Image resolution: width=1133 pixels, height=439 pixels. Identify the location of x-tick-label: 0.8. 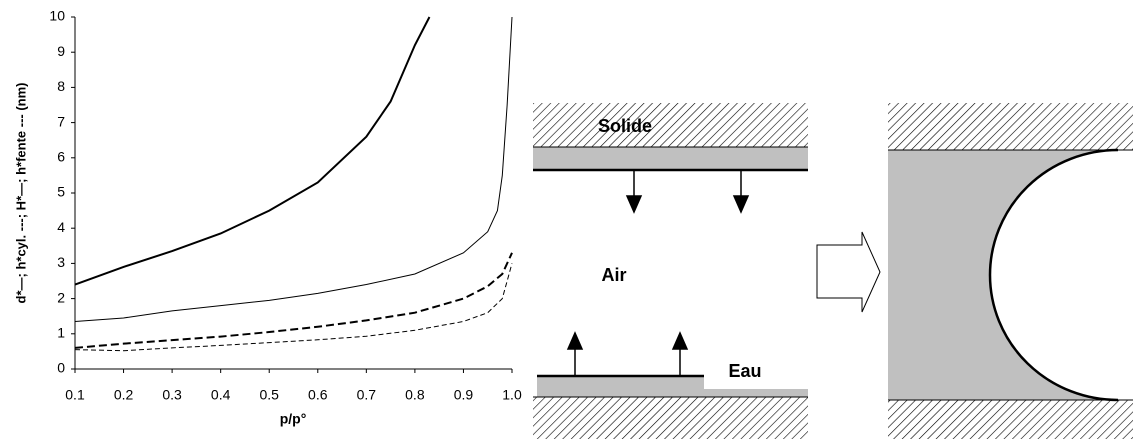
(415, 395).